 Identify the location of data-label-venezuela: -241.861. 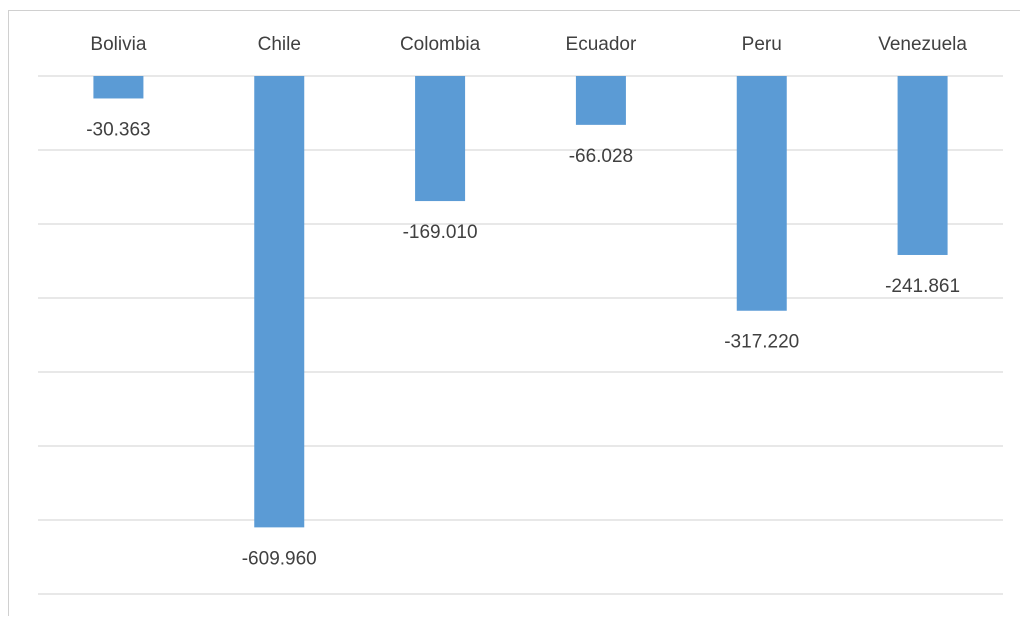
(922, 286).